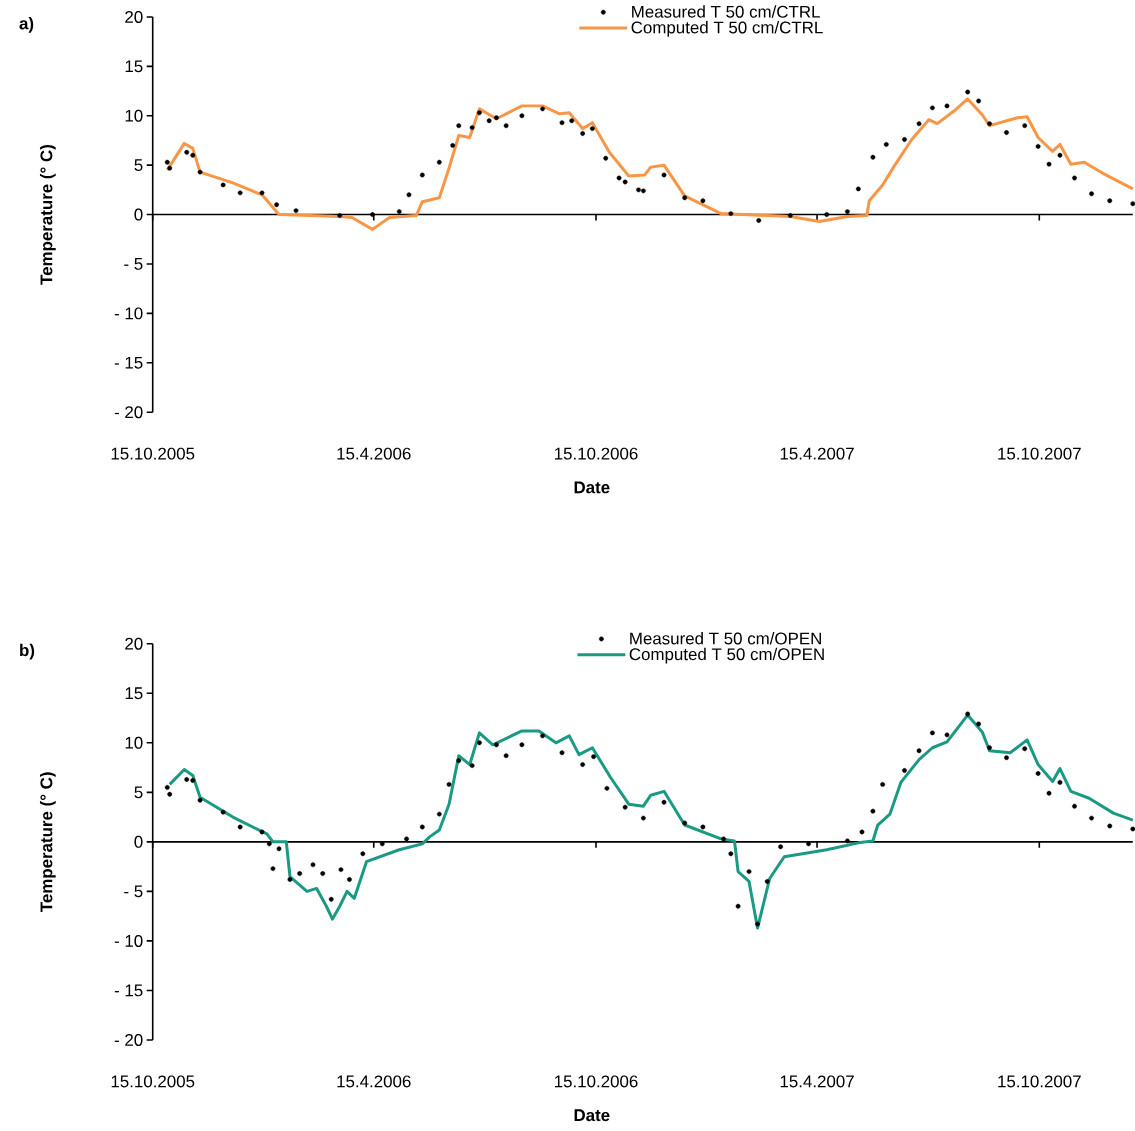 This screenshot has height=1131, width=1135. I want to click on text: a), so click(26, 25).